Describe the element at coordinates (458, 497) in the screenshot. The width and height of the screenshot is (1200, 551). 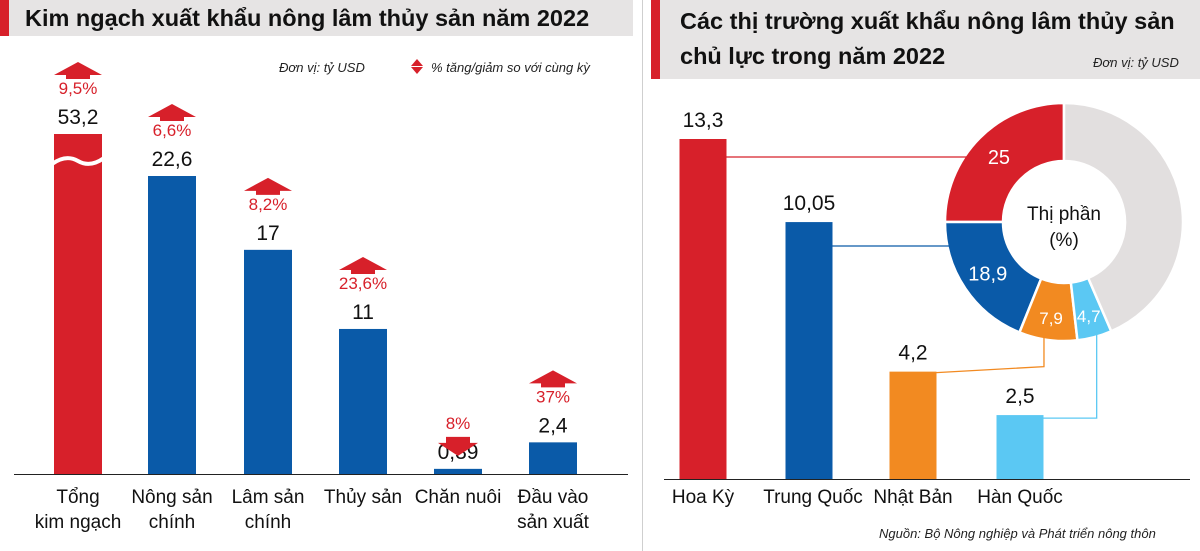
I see `category-label-4-0: Chăn nuôi` at that location.